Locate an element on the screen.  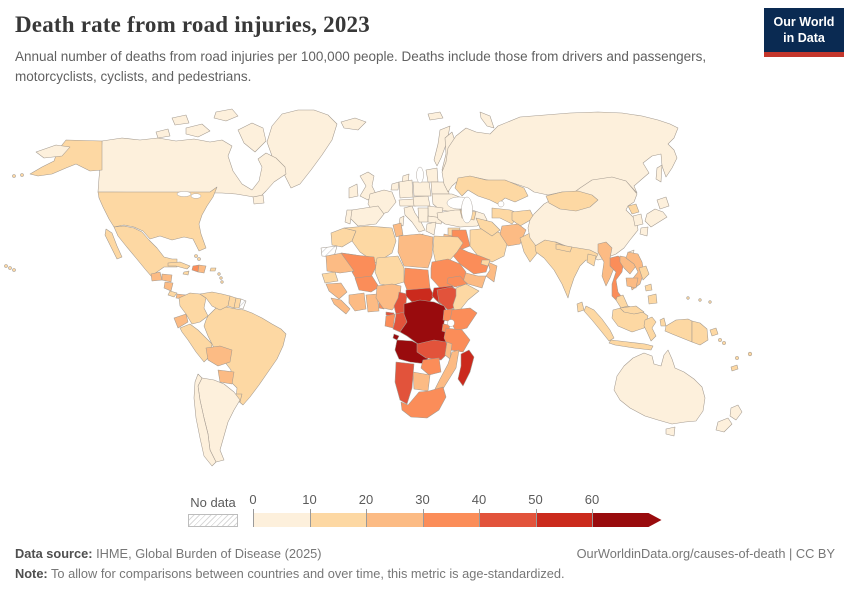
country-vanuatu is located at coordinates (737, 358).